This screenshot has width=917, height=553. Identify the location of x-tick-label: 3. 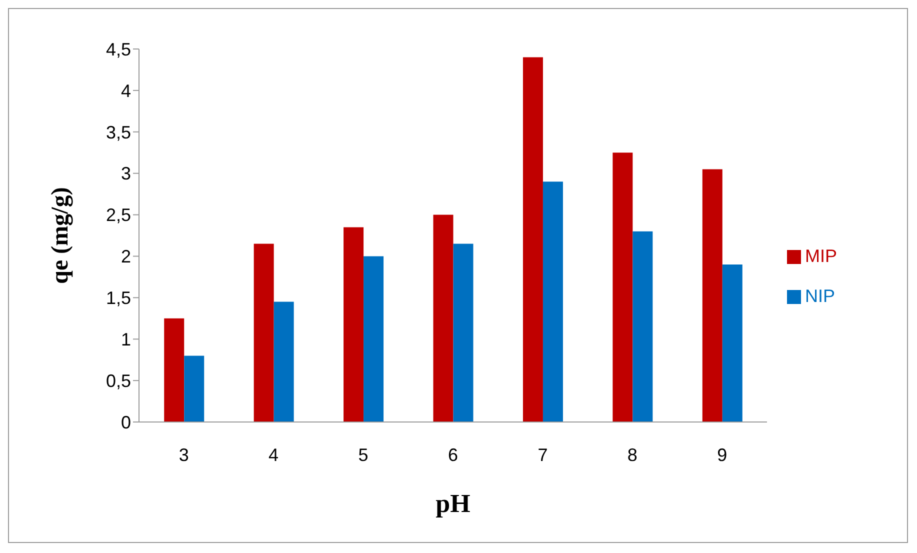
(183, 454).